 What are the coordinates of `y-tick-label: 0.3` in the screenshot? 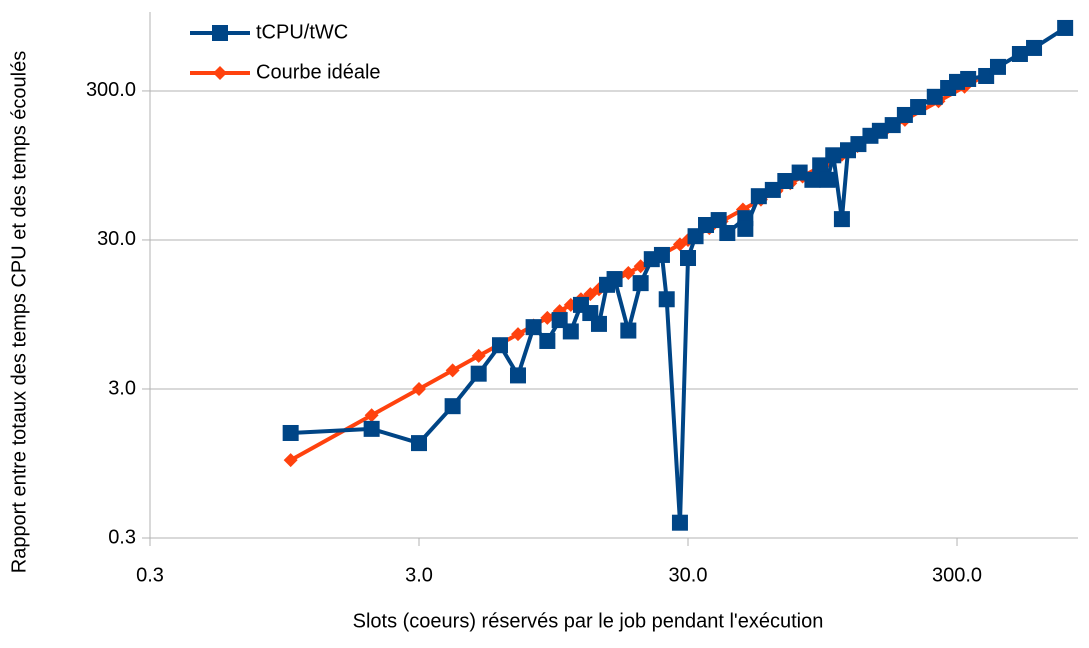 It's located at (122, 537).